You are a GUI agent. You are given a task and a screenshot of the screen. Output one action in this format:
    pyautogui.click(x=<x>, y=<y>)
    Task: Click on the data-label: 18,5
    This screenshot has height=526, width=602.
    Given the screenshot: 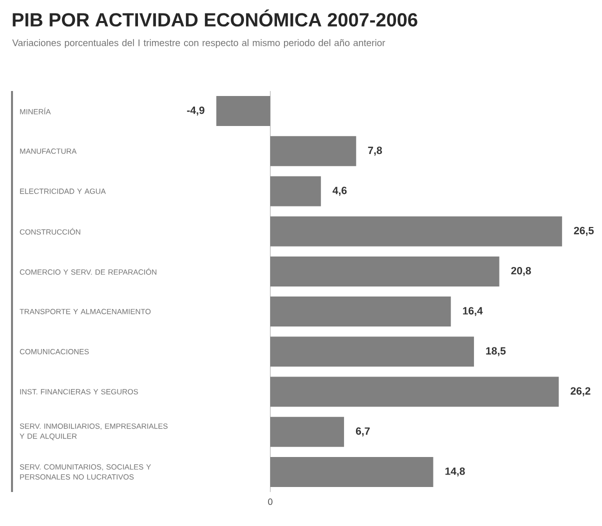 What is the action you would take?
    pyautogui.click(x=496, y=351)
    